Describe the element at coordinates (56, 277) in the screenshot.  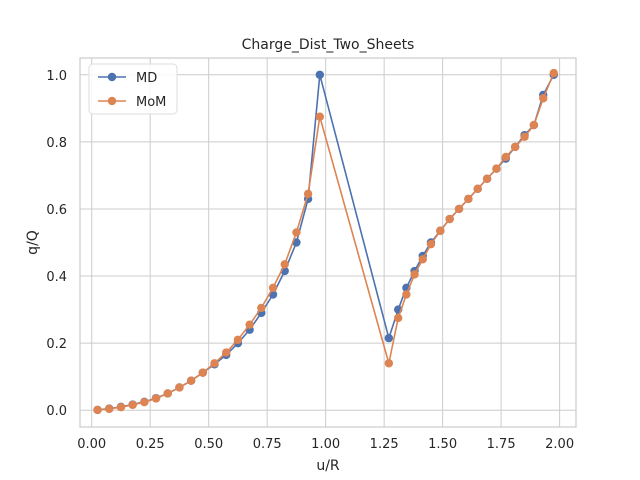
I see `y-tick-label: 0.4` at that location.